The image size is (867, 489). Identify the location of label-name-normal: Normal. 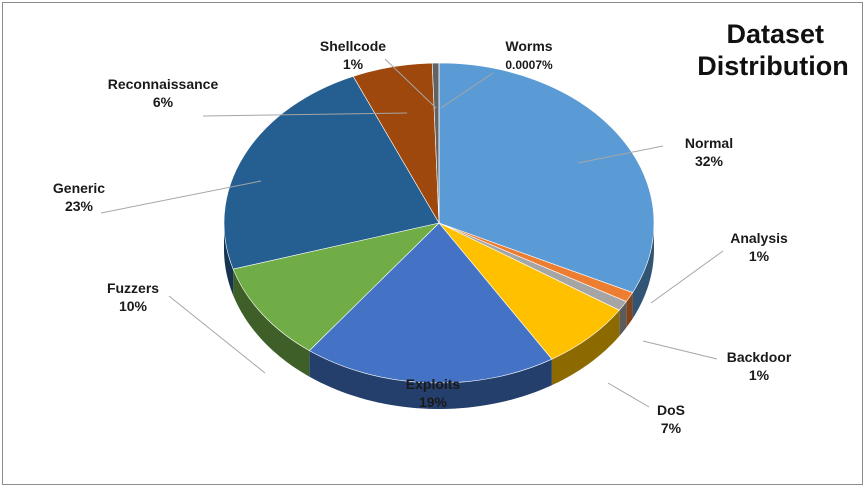
(709, 143).